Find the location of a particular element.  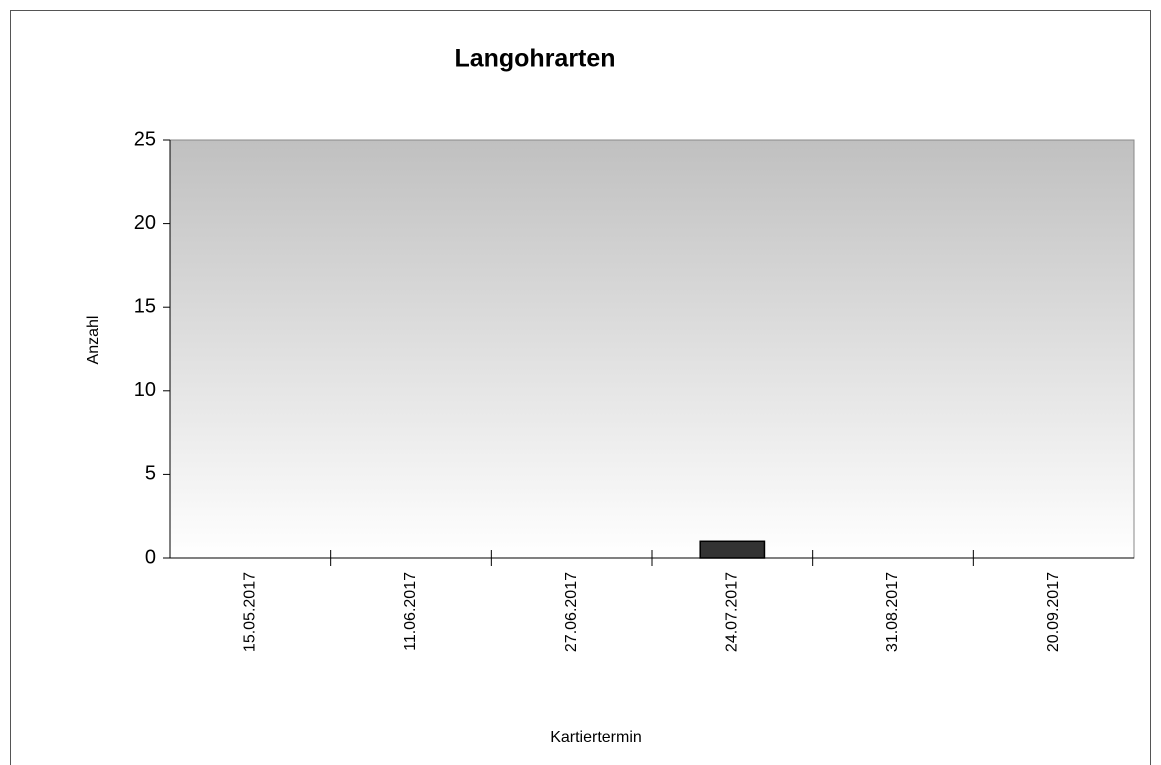

x-tick-label: 27.06.2017 is located at coordinates (571, 612).